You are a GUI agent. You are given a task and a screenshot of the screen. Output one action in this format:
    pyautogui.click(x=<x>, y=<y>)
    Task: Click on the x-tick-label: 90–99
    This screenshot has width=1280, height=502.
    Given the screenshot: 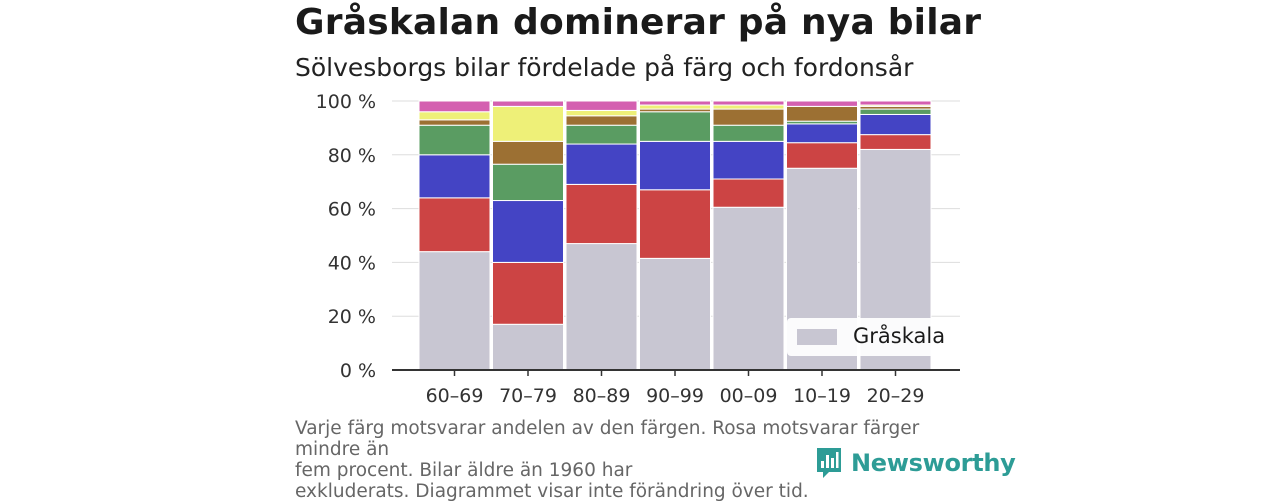 What is the action you would take?
    pyautogui.click(x=675, y=396)
    